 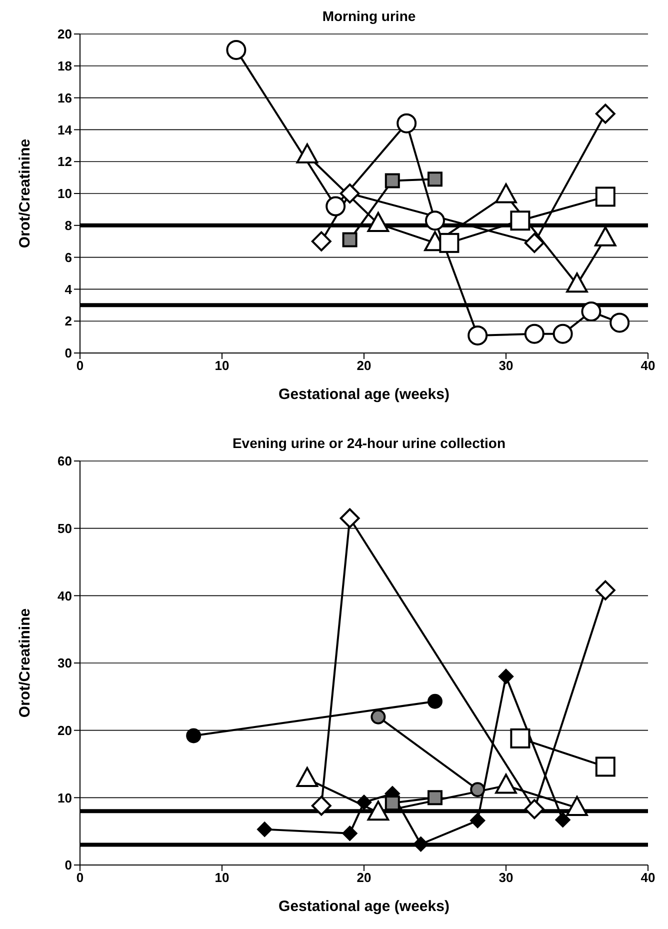 I want to click on y-tick-label: 18, so click(x=65, y=66).